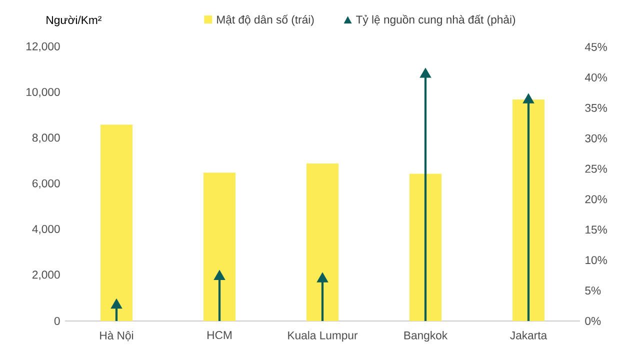 This screenshot has width=640, height=351. What do you see at coordinates (596, 168) in the screenshot?
I see `y2-tick-label: 25%` at bounding box center [596, 168].